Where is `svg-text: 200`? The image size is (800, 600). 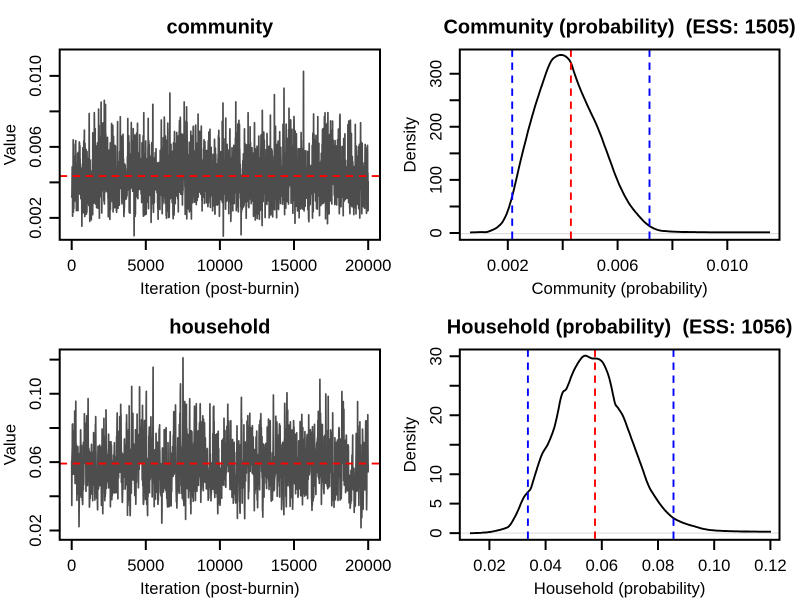
svg-text: 200 is located at coordinates (435, 127).